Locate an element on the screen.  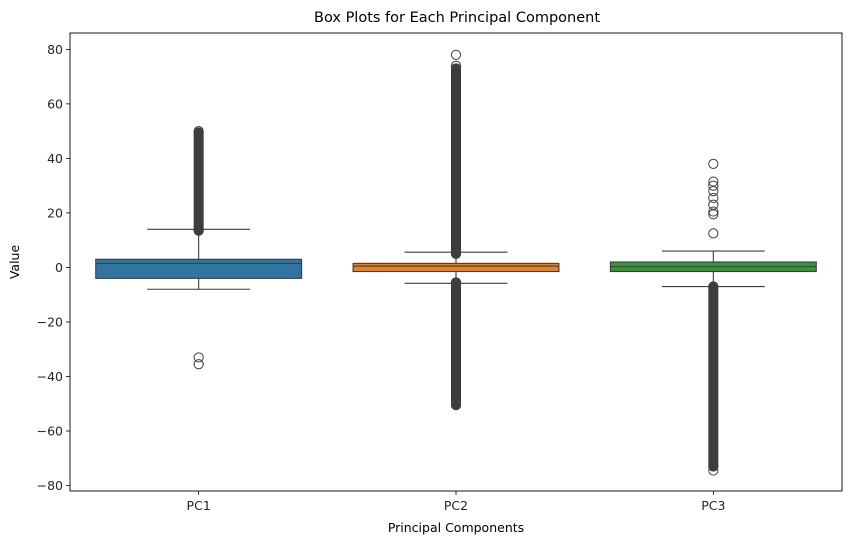
box-group-pc3 is located at coordinates (713, 317).